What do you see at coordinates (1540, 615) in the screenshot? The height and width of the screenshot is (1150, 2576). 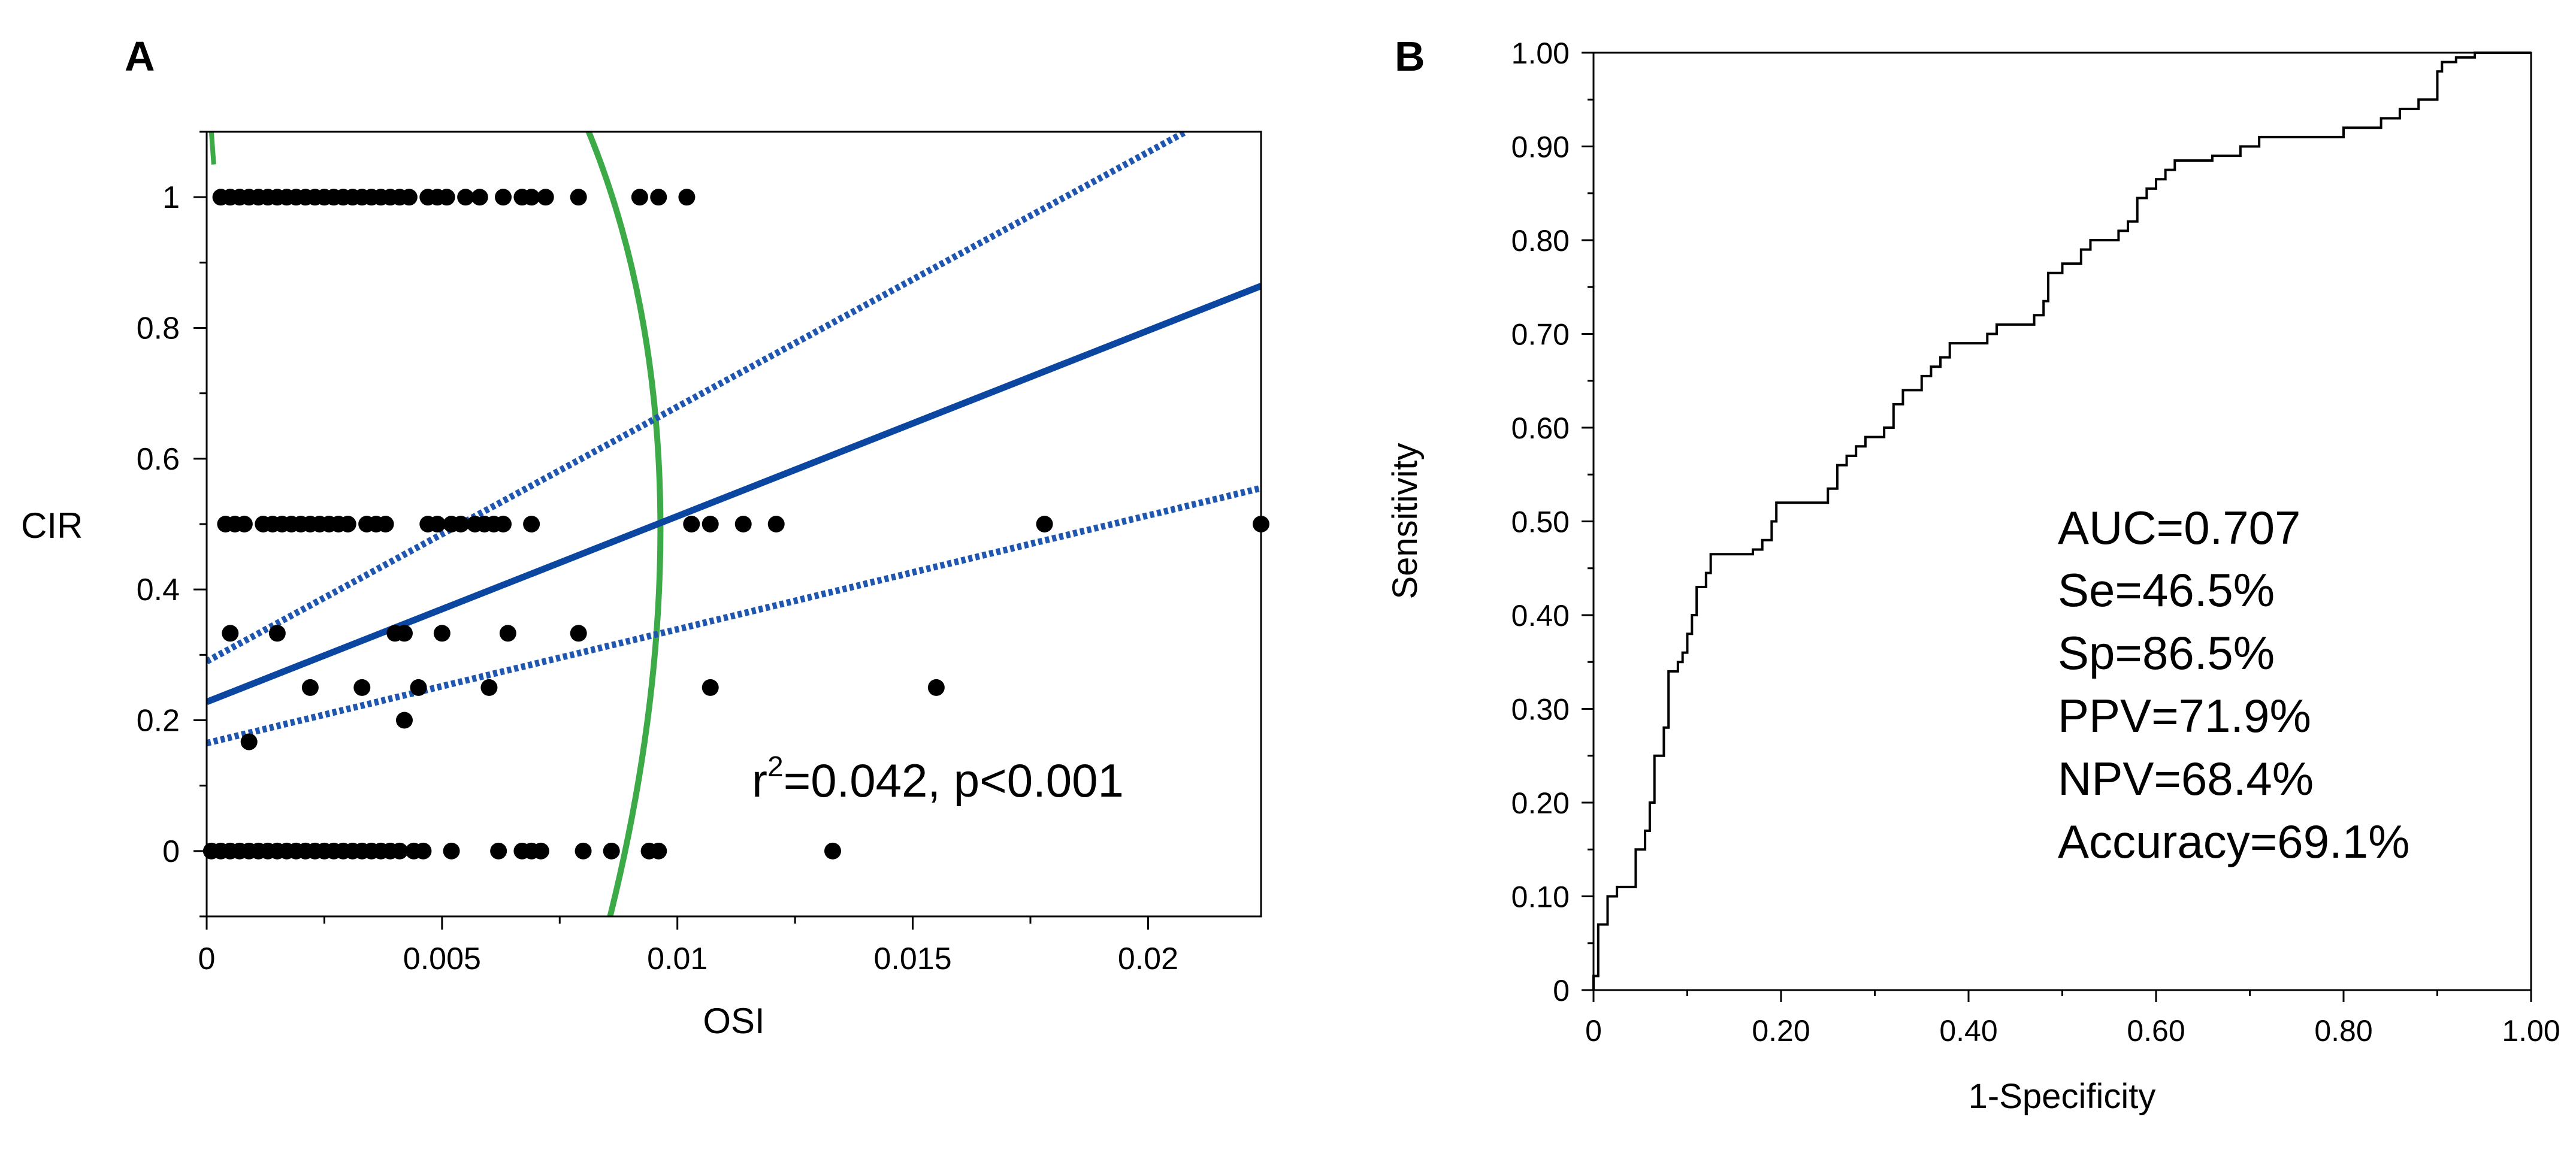 I see `y-tick-label: 0.40` at bounding box center [1540, 615].